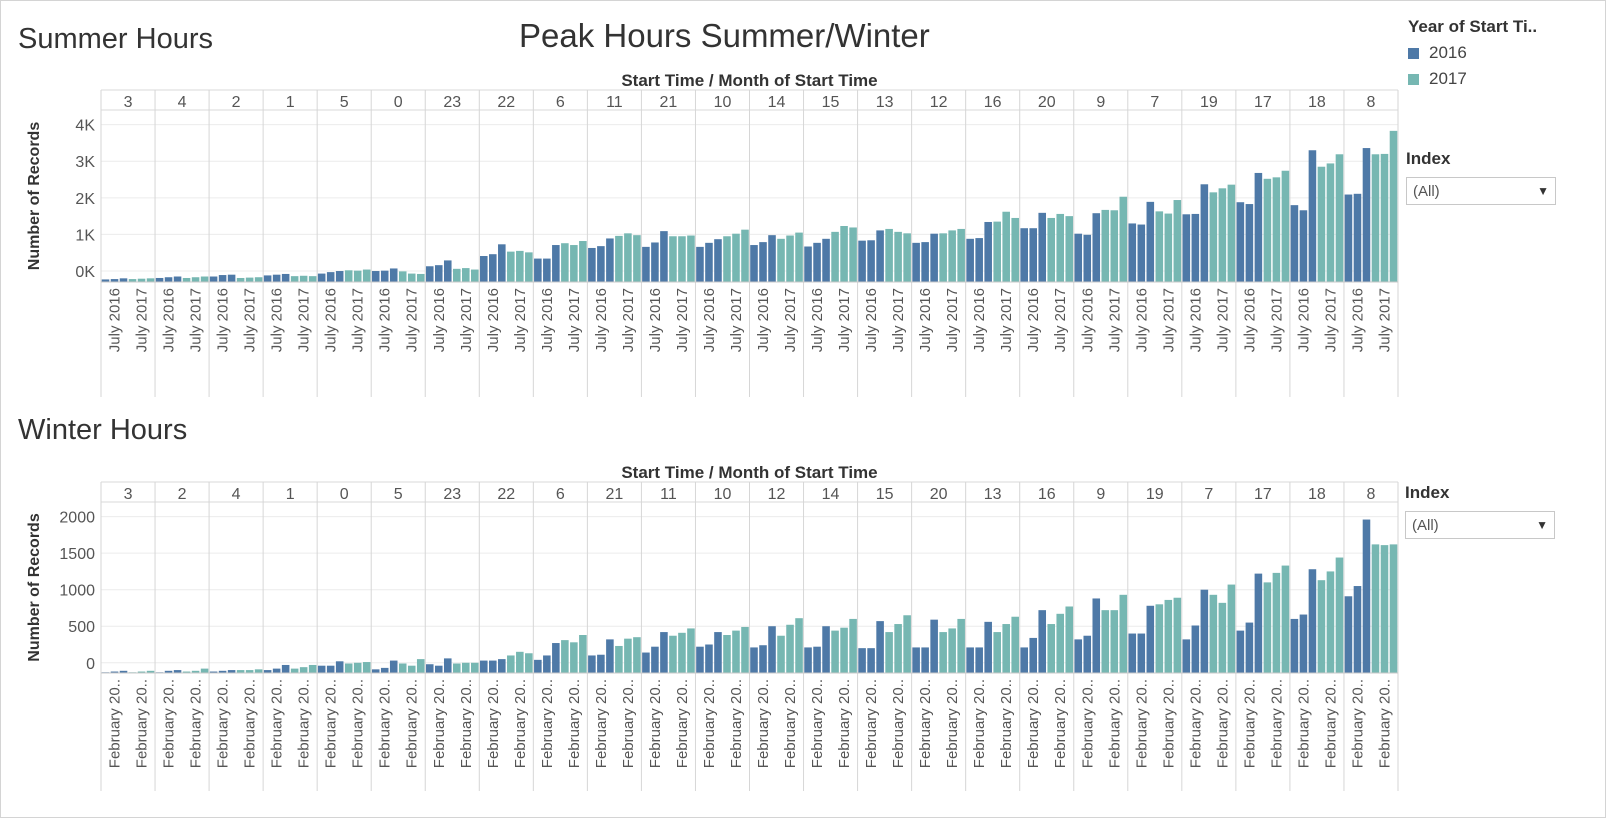  I want to click on legend-item-2016: 2016, so click(1503, 53).